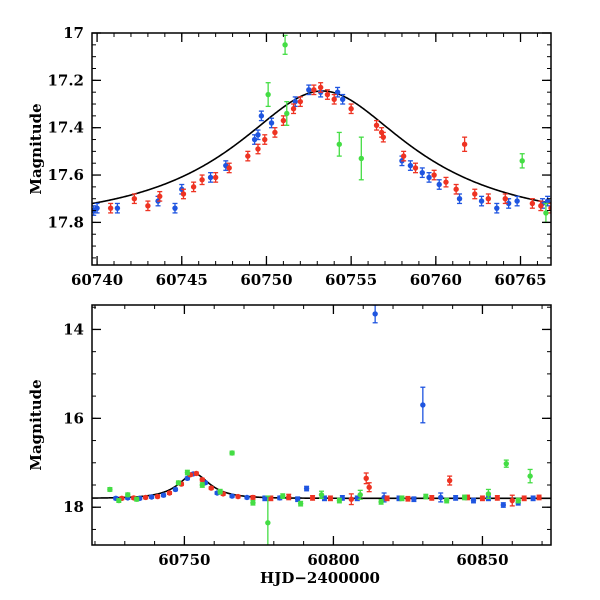 The width and height of the screenshot is (600, 600). What do you see at coordinates (73, 507) in the screenshot?
I see `y-tick-label: 18` at bounding box center [73, 507].